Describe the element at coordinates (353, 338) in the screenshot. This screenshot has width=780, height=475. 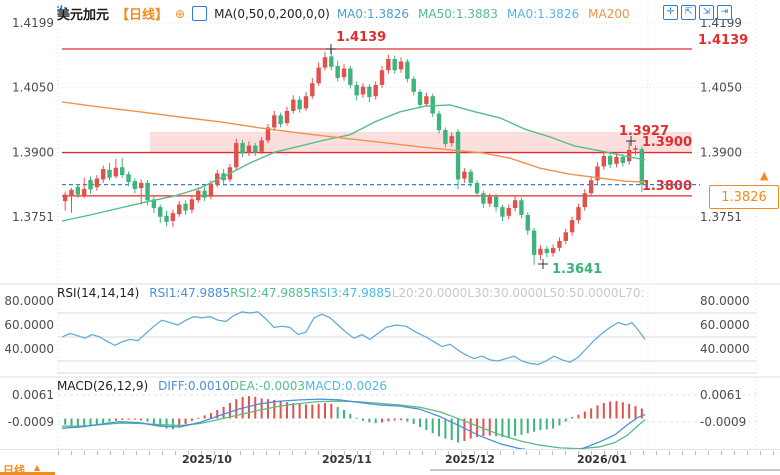
I see `line-series` at that location.